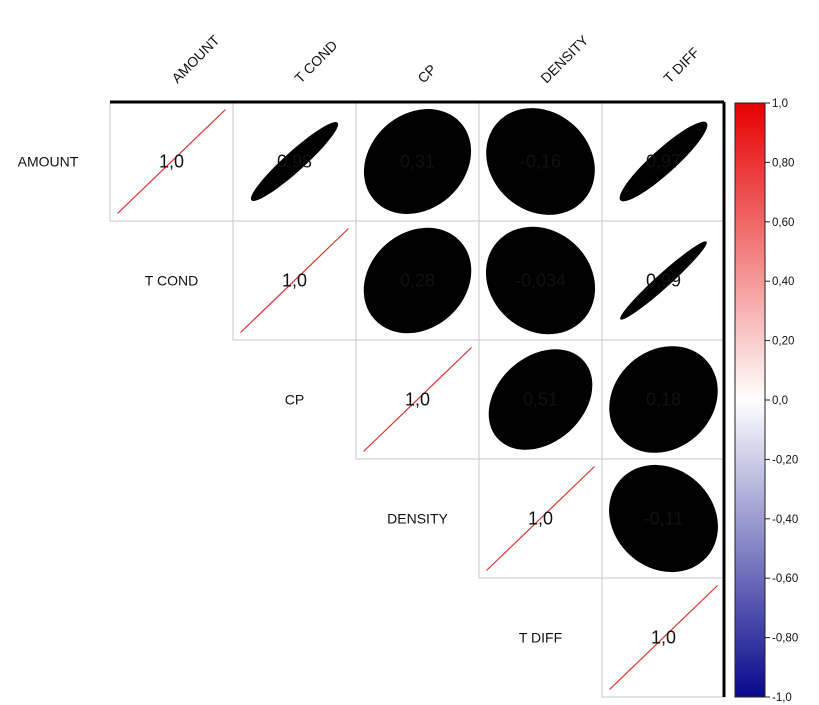 The image size is (819, 705). What do you see at coordinates (782, 698) in the screenshot?
I see `colorbar-tick-label: -1,0` at bounding box center [782, 698].